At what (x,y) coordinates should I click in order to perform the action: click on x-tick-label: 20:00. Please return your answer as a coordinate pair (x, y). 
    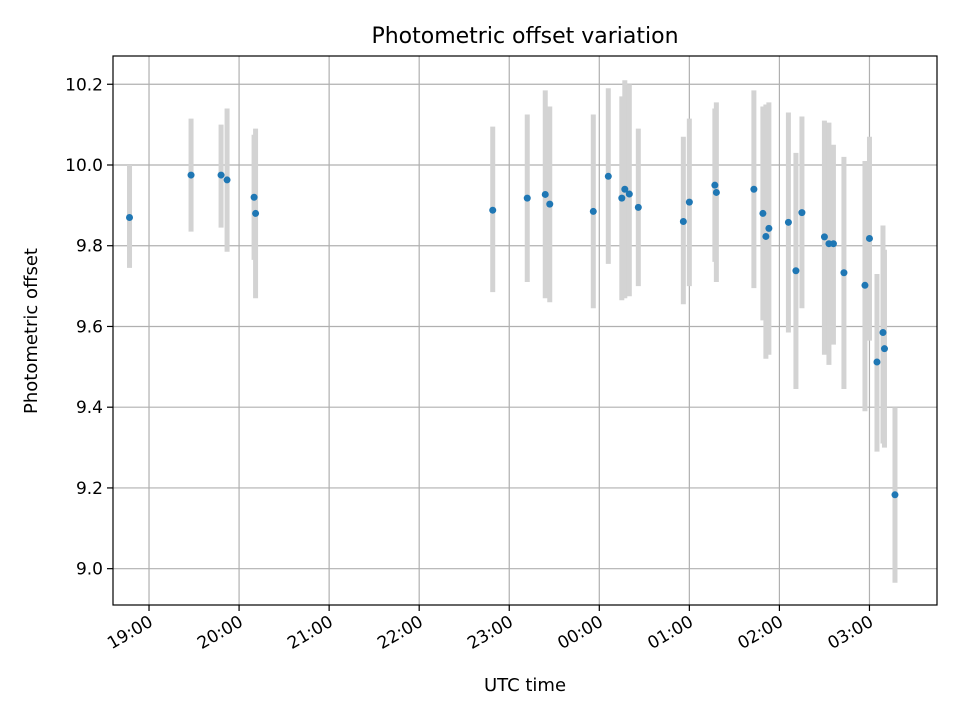
    Looking at the image, I should click on (220, 633).